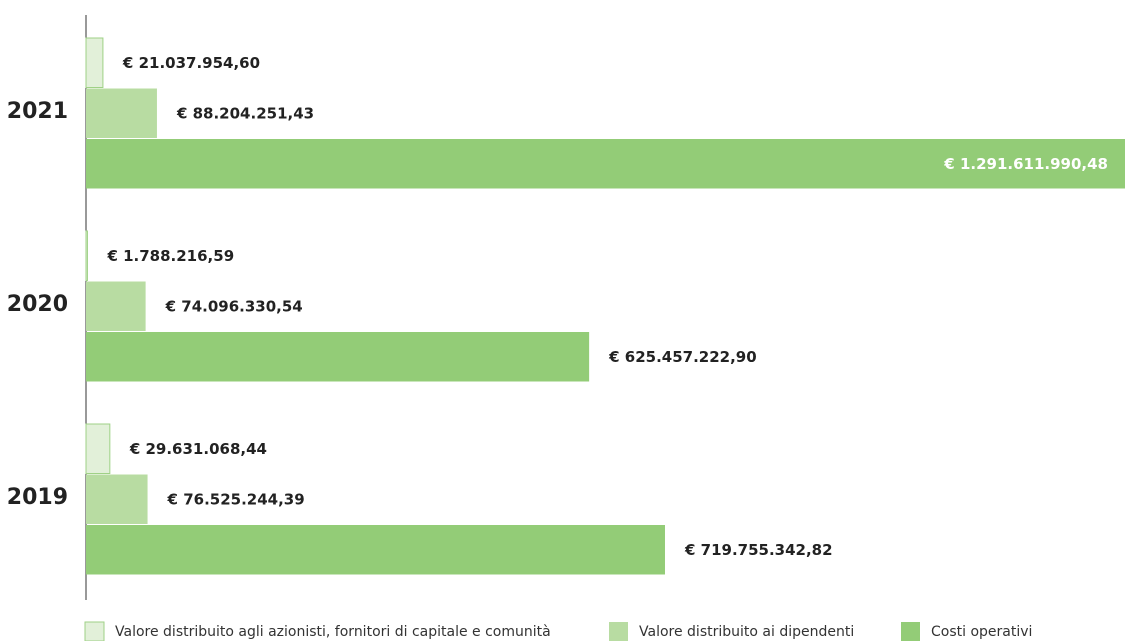 The height and width of the screenshot is (641, 1125). What do you see at coordinates (170, 256) in the screenshot?
I see `value-label: € 1.788.216,59` at bounding box center [170, 256].